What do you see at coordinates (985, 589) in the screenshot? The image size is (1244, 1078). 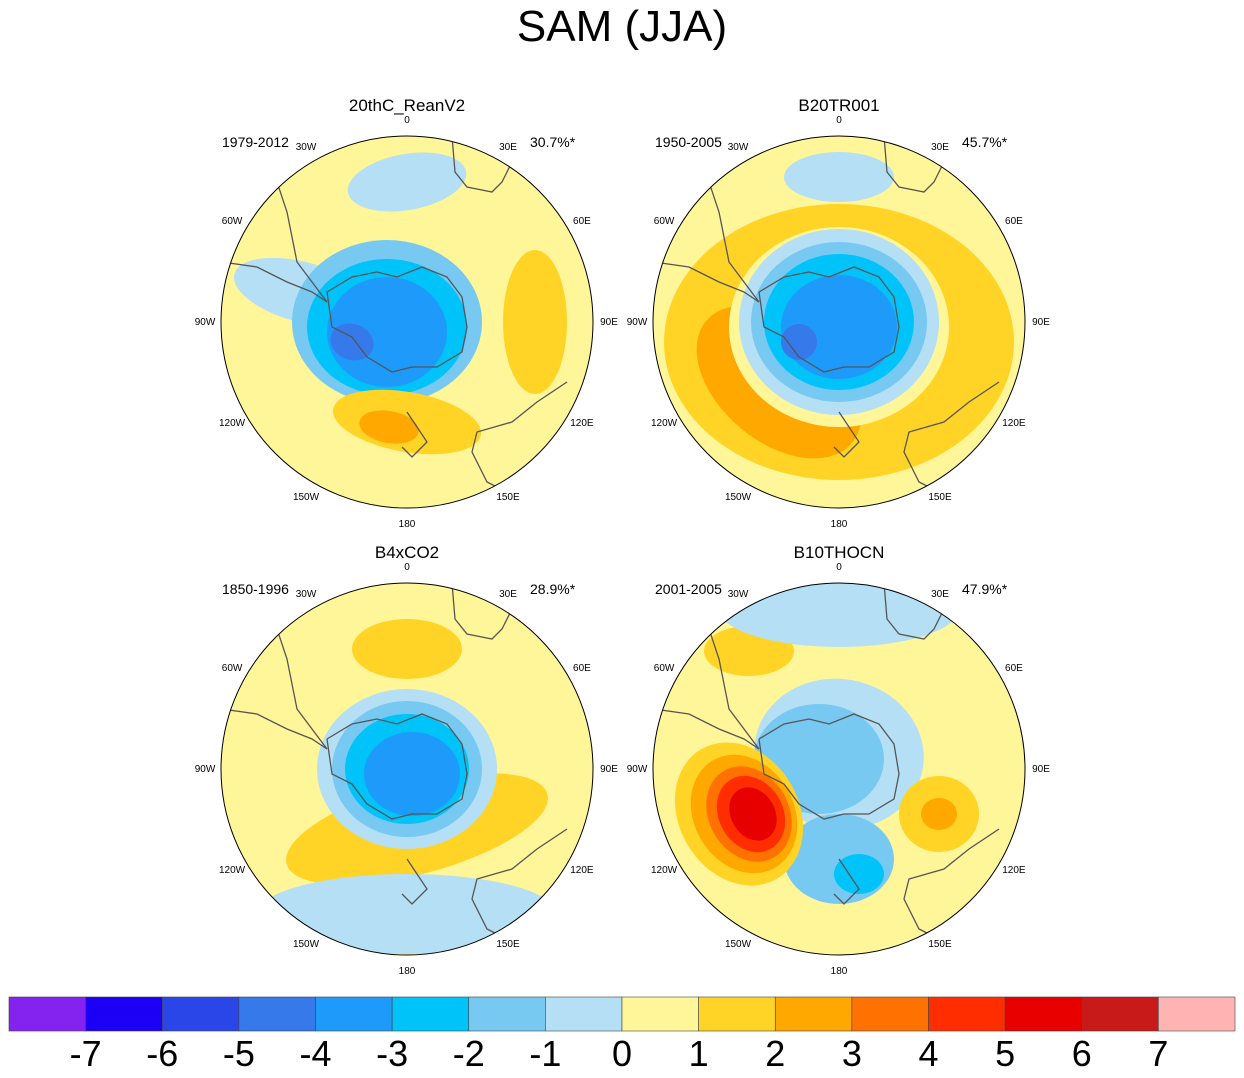 I see `panel-variance-4: 47.9%*` at bounding box center [985, 589].